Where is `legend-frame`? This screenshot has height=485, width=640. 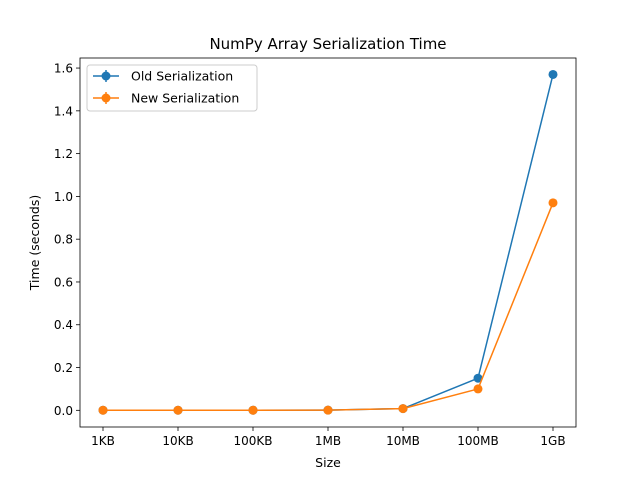 legend-frame is located at coordinates (172, 88).